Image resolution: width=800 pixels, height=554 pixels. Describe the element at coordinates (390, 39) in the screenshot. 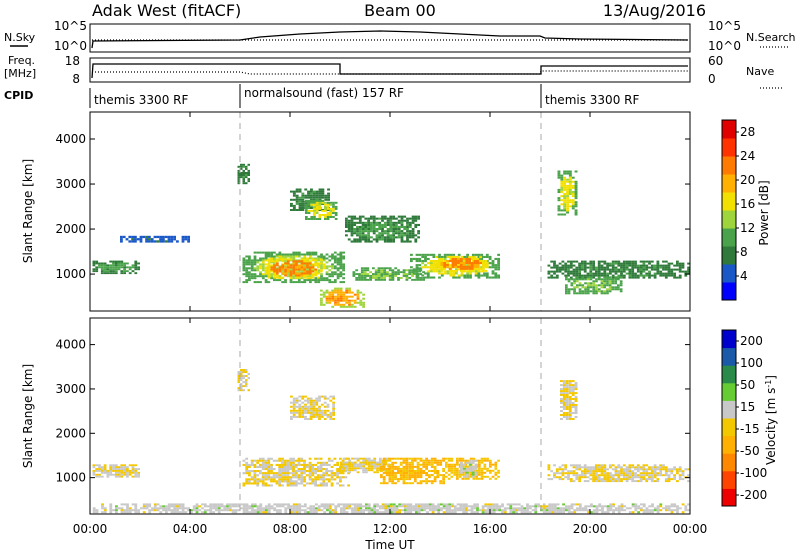

I see `noise-sky-trace` at that location.